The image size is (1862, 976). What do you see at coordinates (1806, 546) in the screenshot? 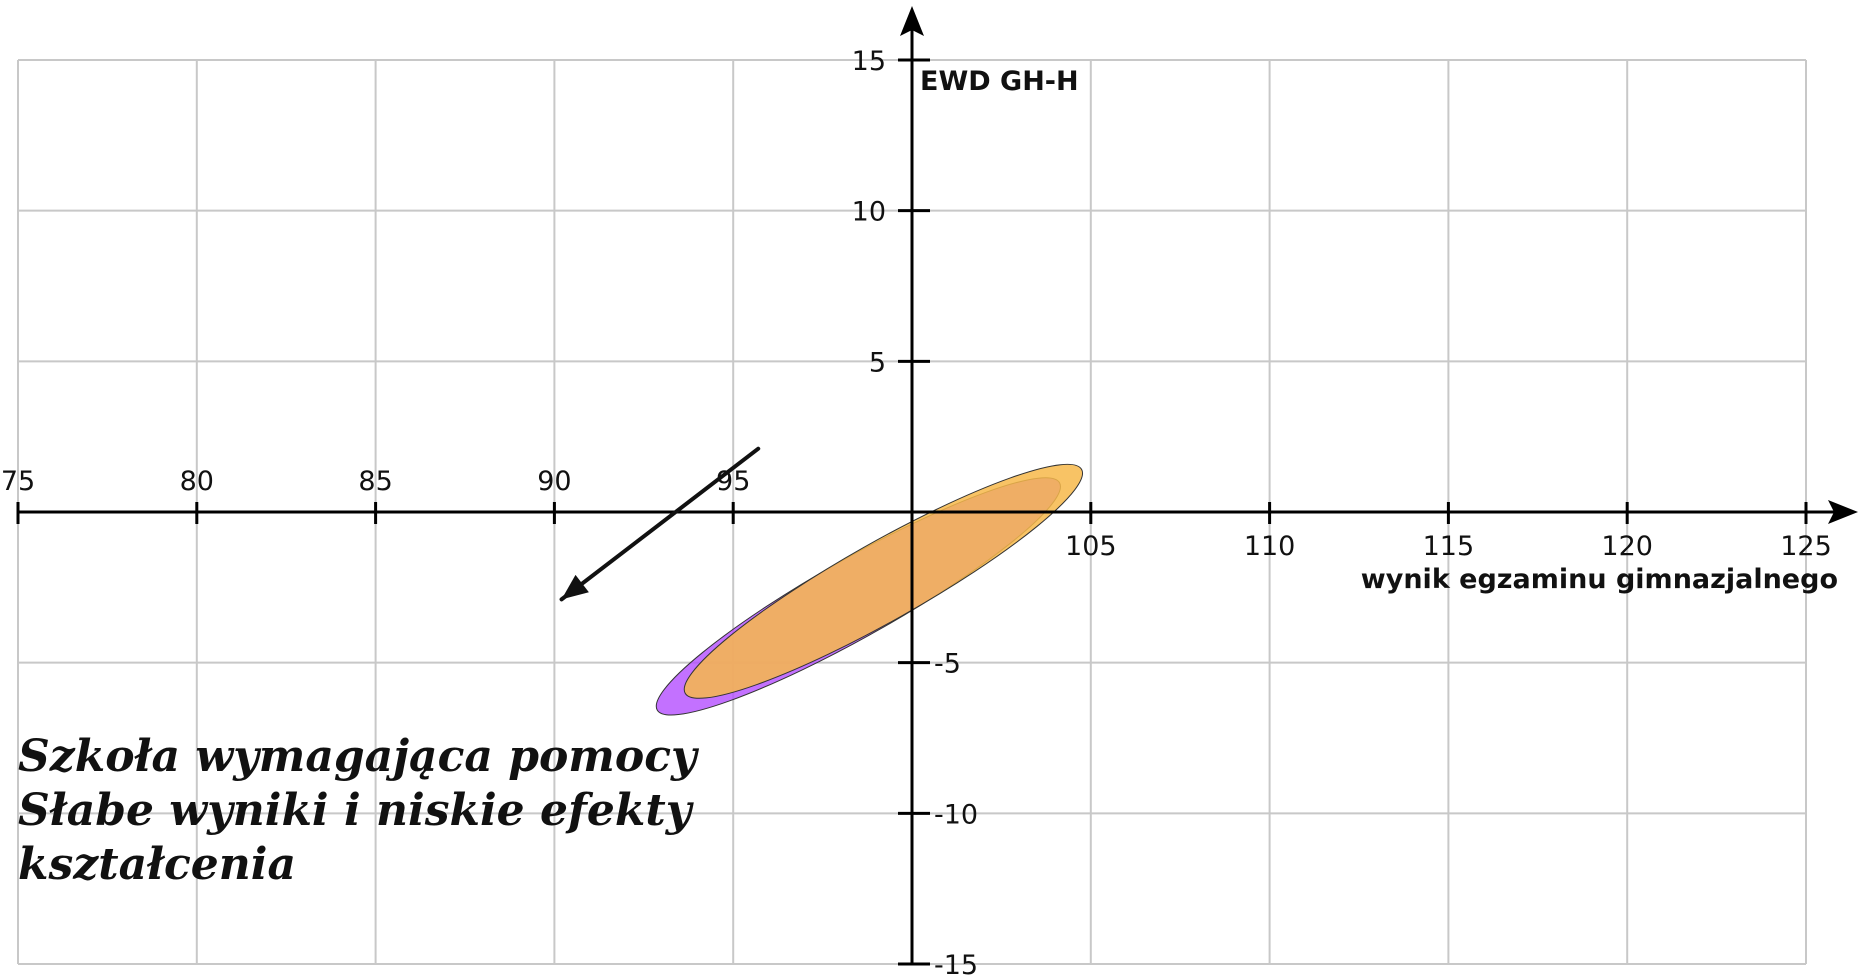
I see `x-tick-label: 125` at bounding box center [1806, 546].